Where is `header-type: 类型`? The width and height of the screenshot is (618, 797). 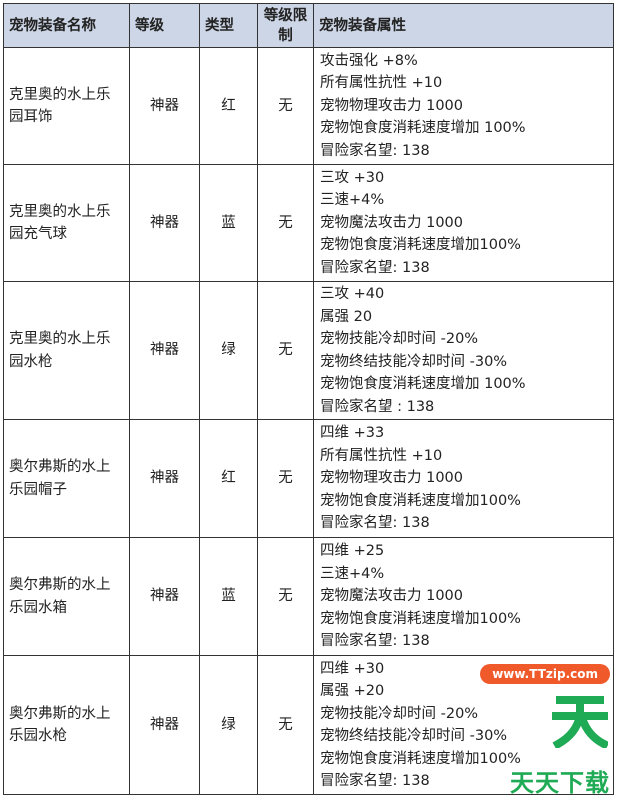 header-type: 类型 is located at coordinates (228, 25).